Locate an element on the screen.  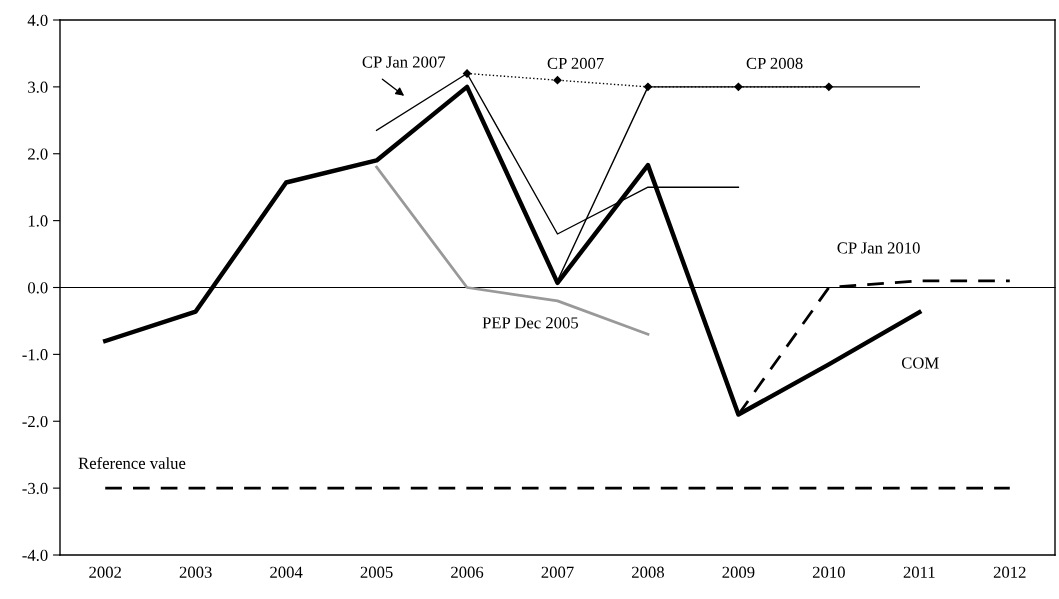
x-tick-label: 2012 is located at coordinates (1009, 572).